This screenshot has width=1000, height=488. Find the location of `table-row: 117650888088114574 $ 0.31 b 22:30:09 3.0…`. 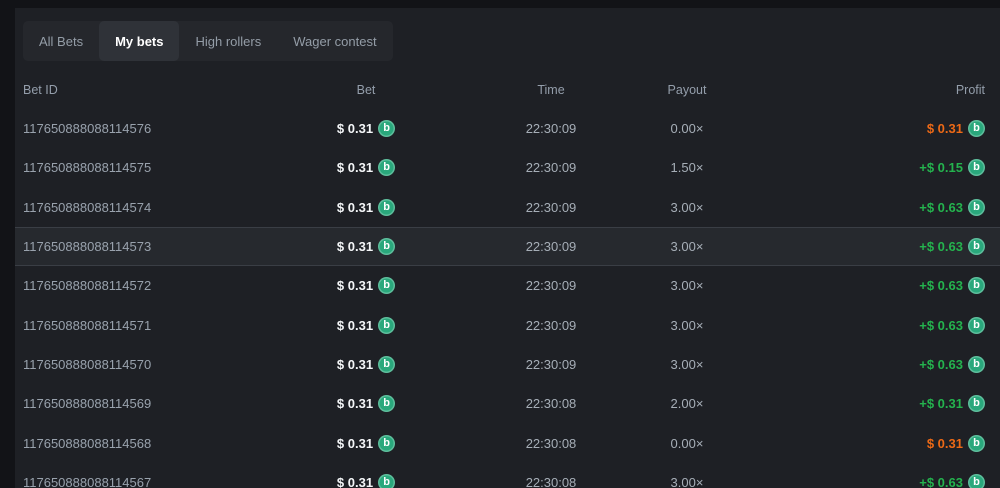

table-row: 117650888088114574 $ 0.31 b 22:30:09 3.0… is located at coordinates (507, 207).